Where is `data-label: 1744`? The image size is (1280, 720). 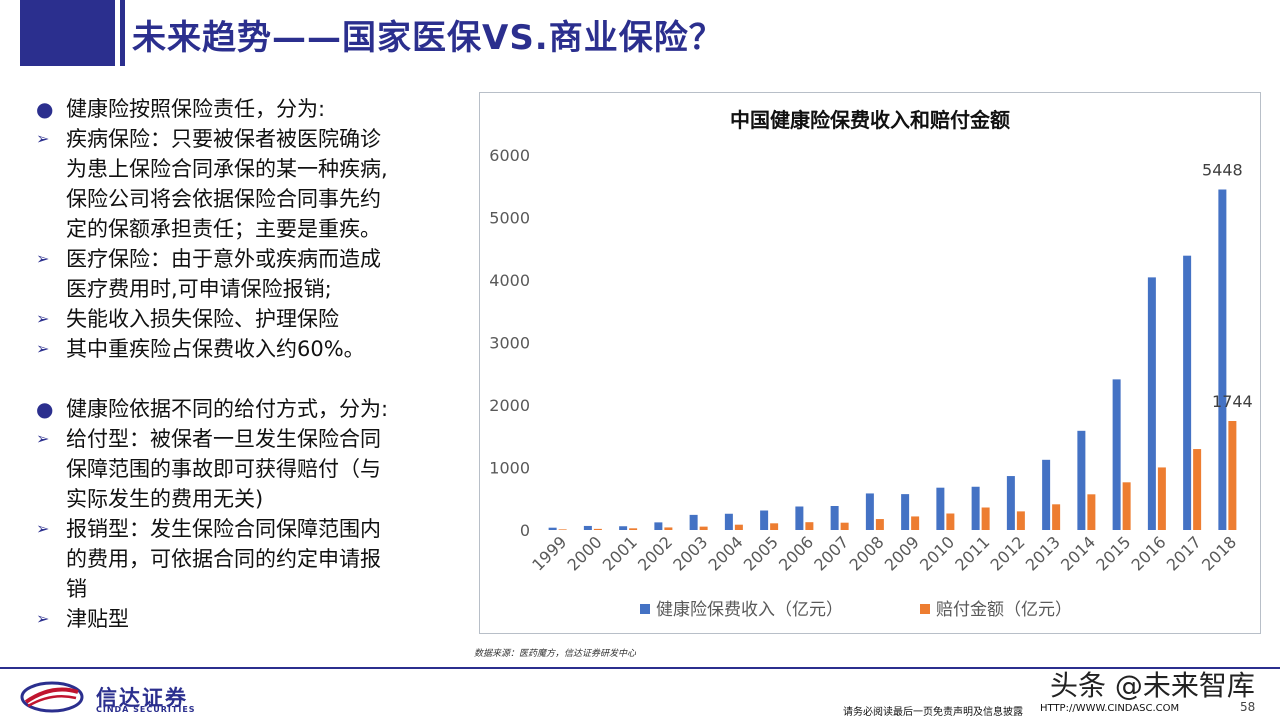
data-label: 1744 is located at coordinates (1232, 401).